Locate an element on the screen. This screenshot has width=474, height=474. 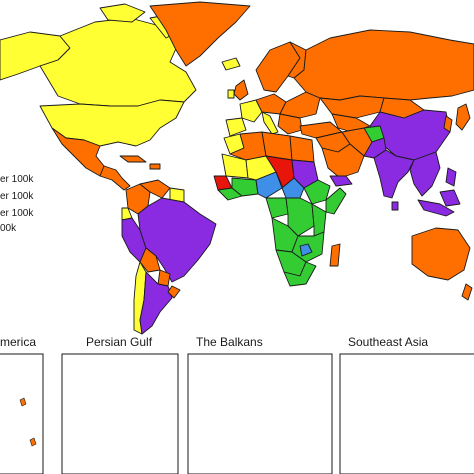
cuba is located at coordinates (133, 159).